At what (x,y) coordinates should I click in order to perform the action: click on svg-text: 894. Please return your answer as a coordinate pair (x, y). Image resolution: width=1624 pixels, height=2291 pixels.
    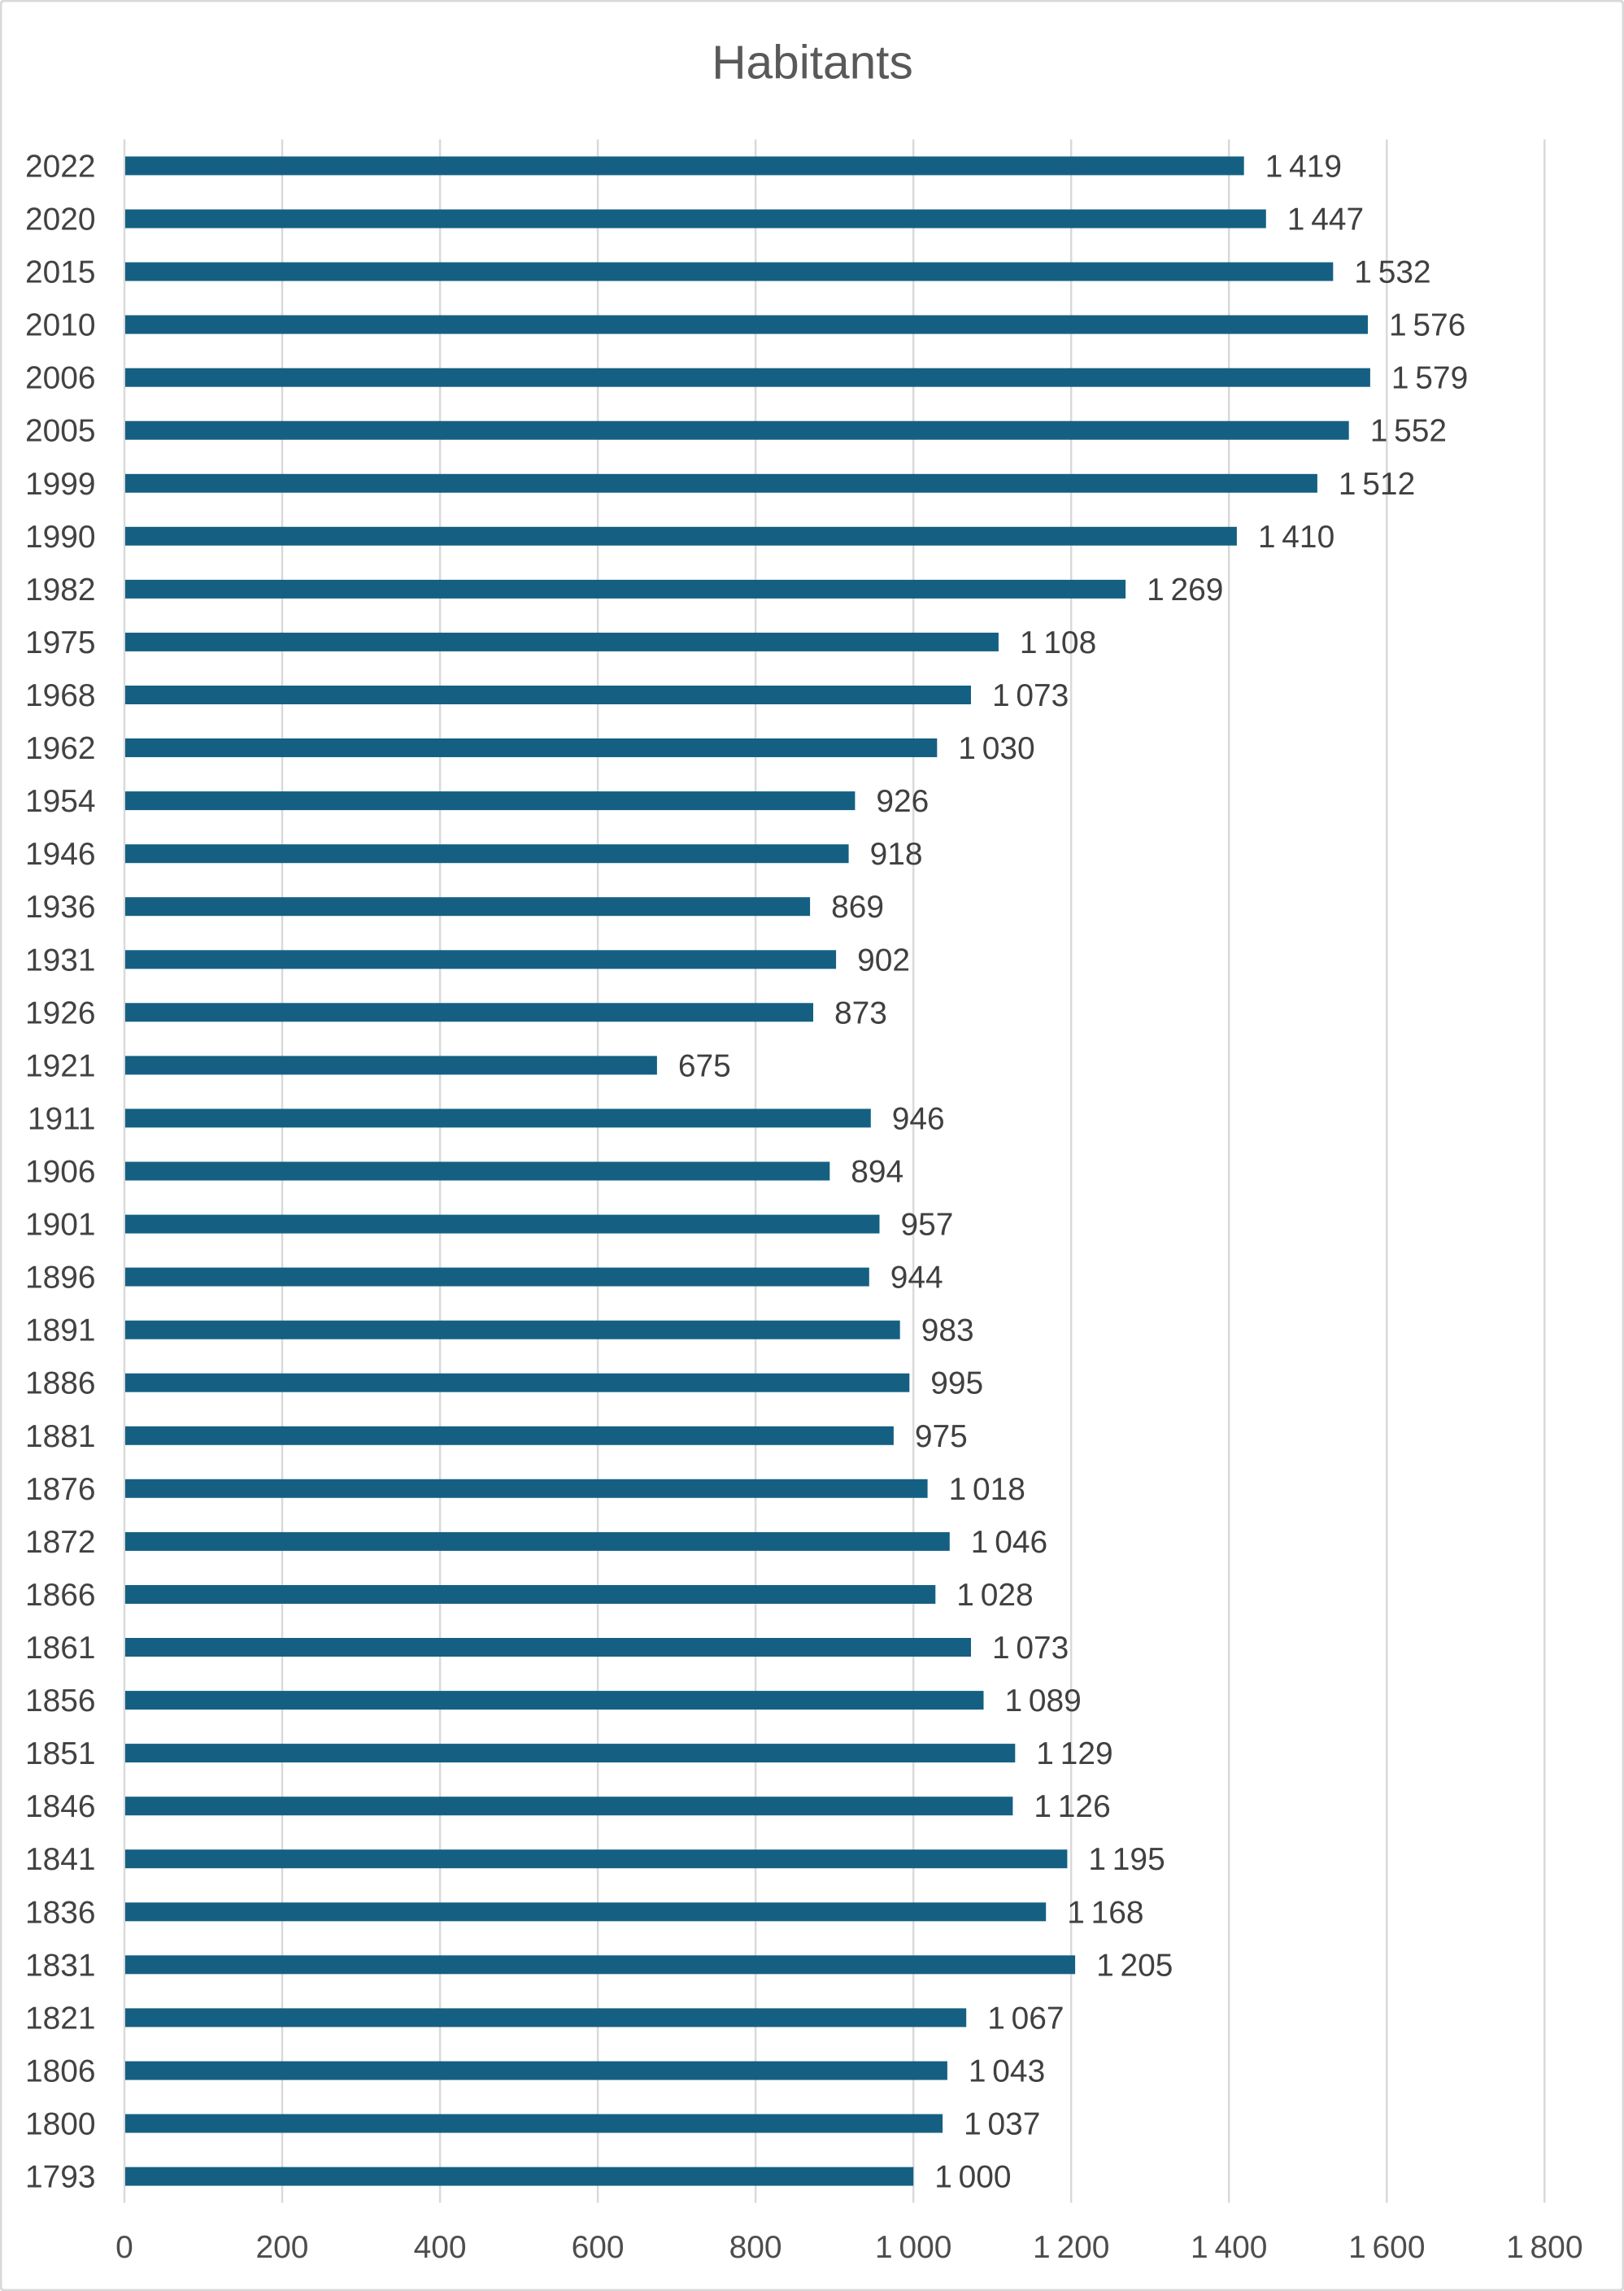
    Looking at the image, I should click on (877, 1173).